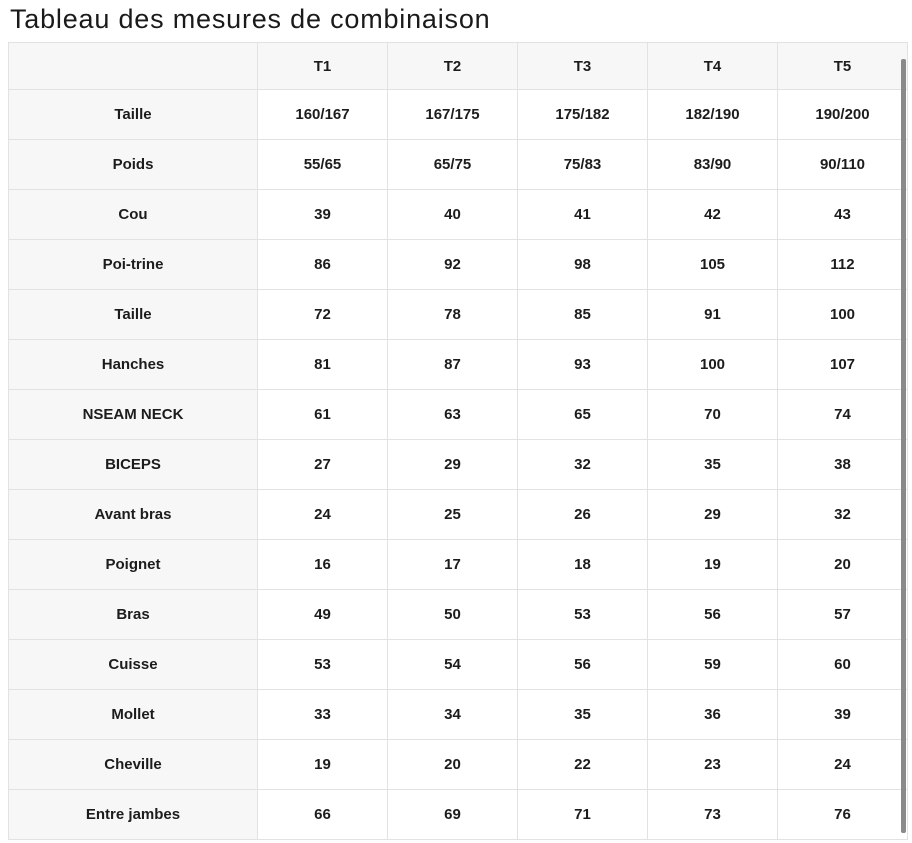 This screenshot has width=912, height=843. I want to click on value-cell: 34, so click(452, 714).